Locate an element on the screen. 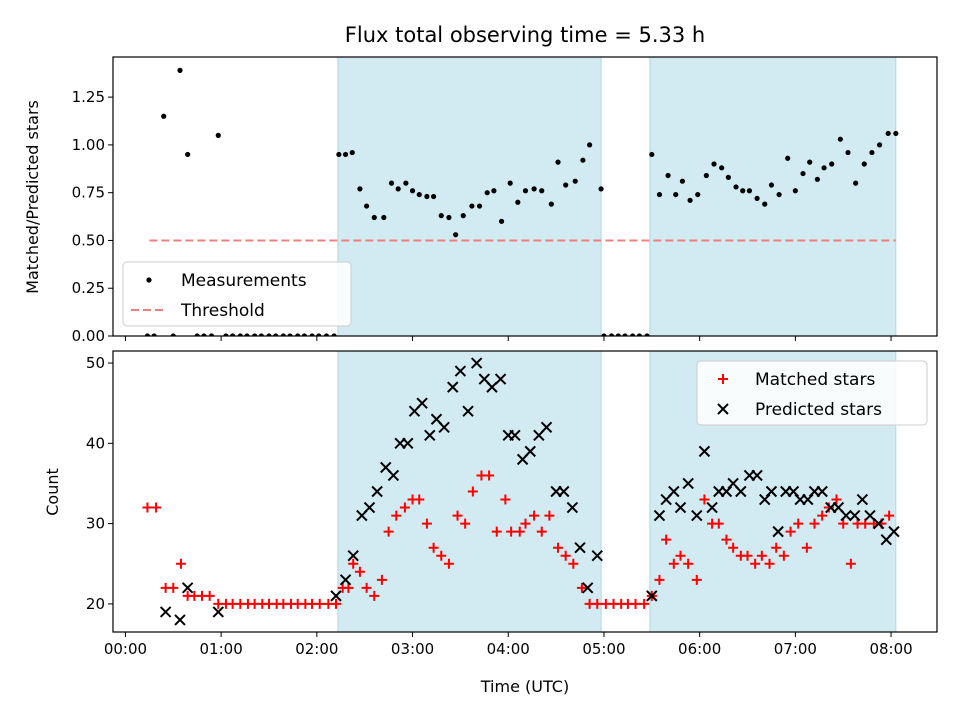  x-tick-label-0200: 02:00 is located at coordinates (316, 649).